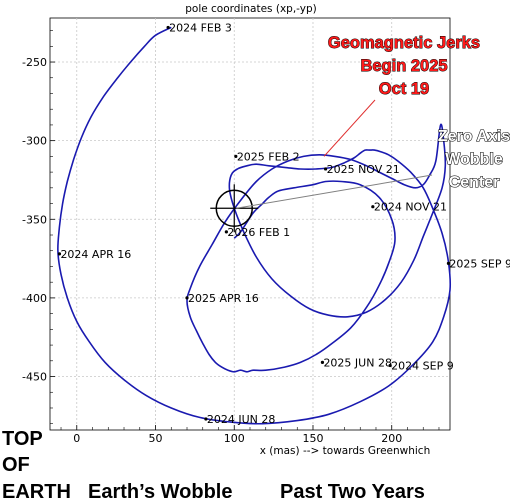  I want to click on x-tick-label: 0, so click(76, 438).